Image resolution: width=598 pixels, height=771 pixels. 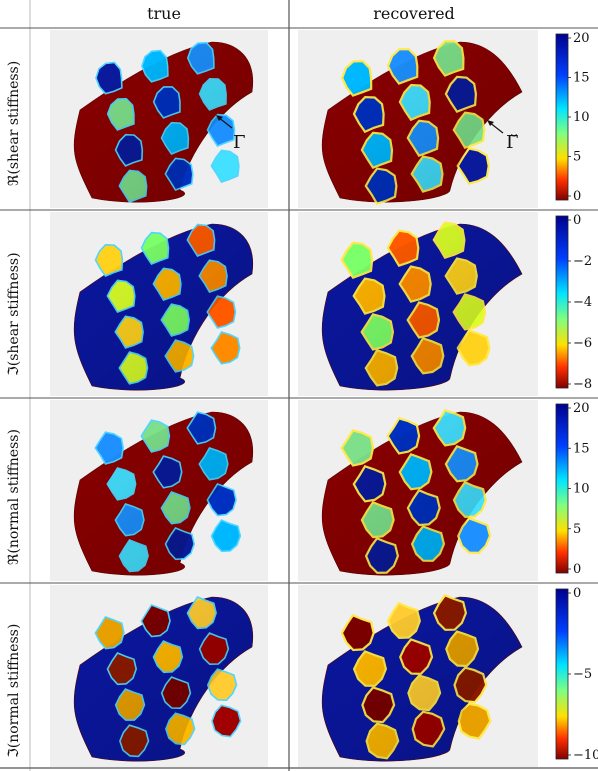 I want to click on colorbar-r2: 0 −2 −4 −6 −8, so click(x=573, y=302).